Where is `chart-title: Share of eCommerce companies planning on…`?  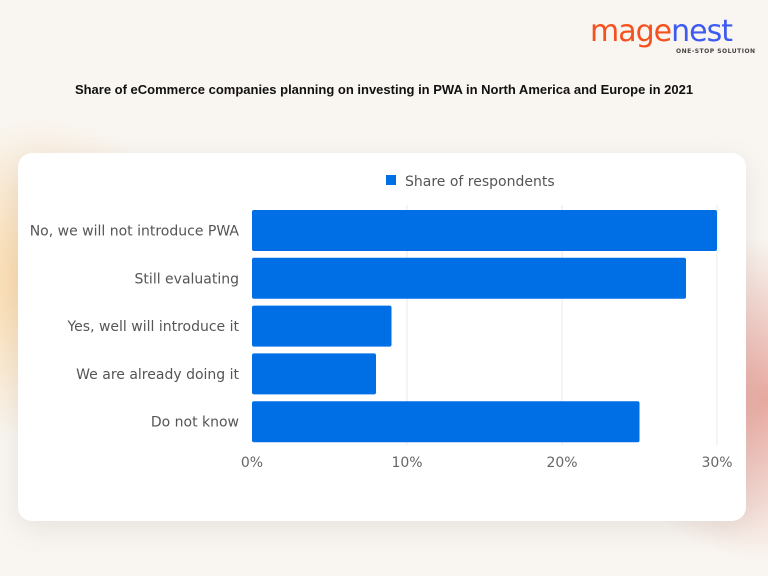 chart-title: Share of eCommerce companies planning on… is located at coordinates (384, 89).